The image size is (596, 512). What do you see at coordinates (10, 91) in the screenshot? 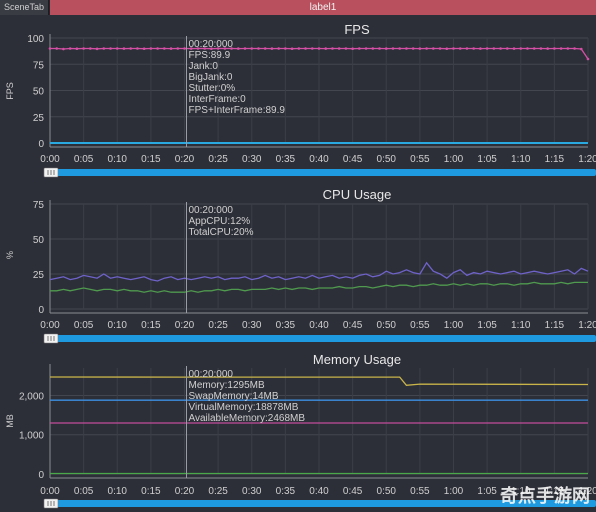
I see `y-axis-label-0: FPS` at bounding box center [10, 91].